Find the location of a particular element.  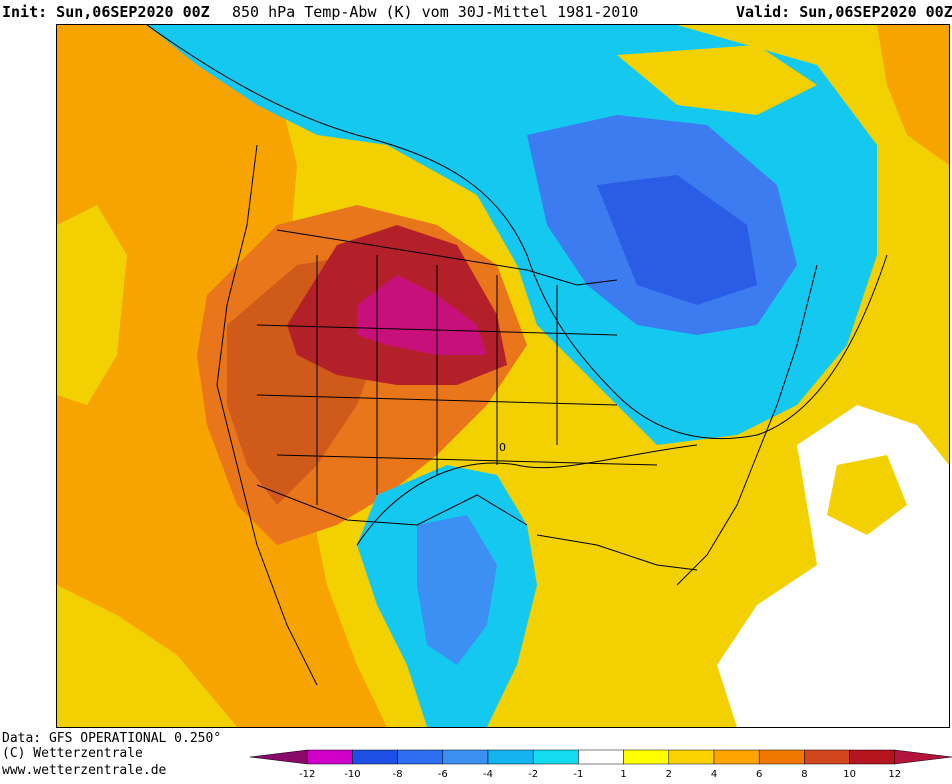

data-source-text: Data: GFS OPERATIONAL 0.250° is located at coordinates (112, 738).